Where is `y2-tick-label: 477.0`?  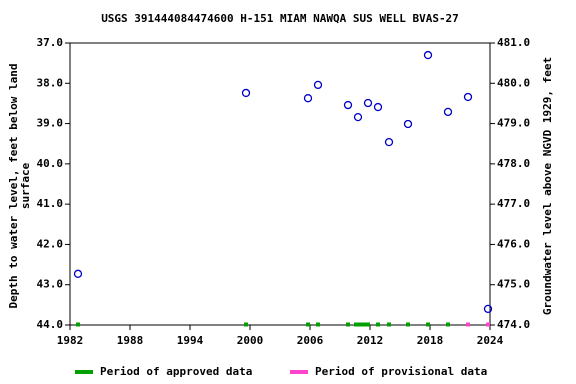 y2-tick-label: 477.0 is located at coordinates (513, 203).